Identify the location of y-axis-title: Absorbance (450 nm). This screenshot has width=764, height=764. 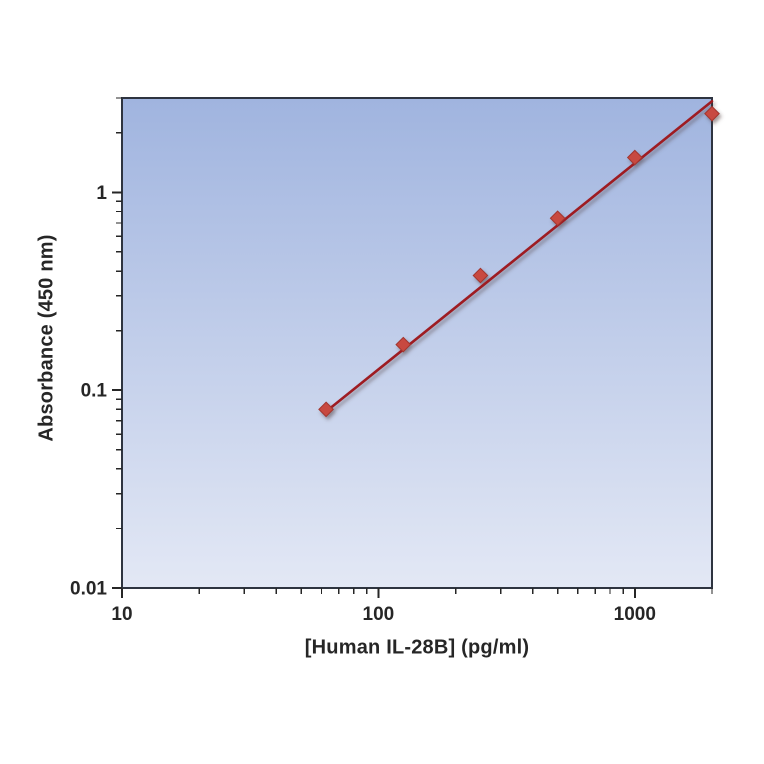
(46, 338).